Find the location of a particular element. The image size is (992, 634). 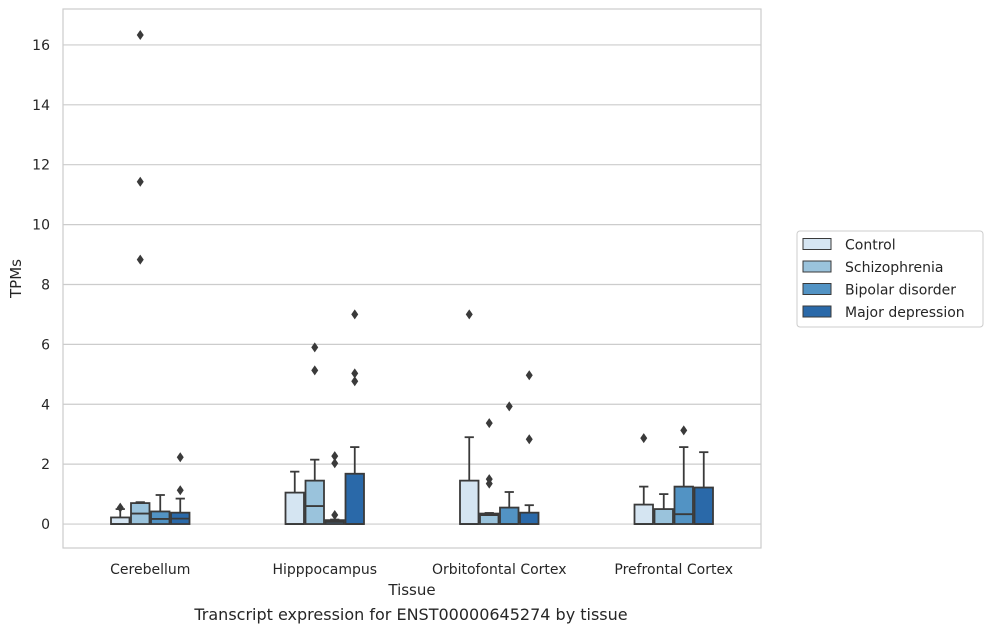

y-tick-label: 14 is located at coordinates (41, 106).